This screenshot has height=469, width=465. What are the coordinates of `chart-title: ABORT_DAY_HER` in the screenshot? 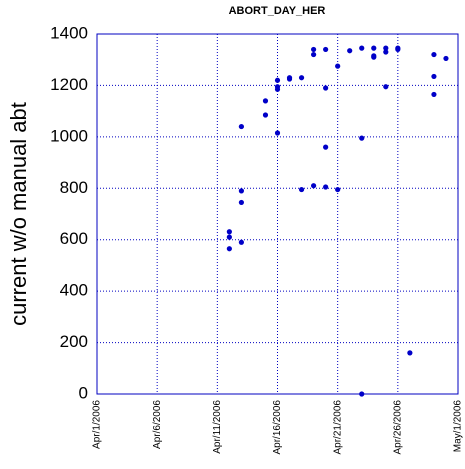 It's located at (277, 11).